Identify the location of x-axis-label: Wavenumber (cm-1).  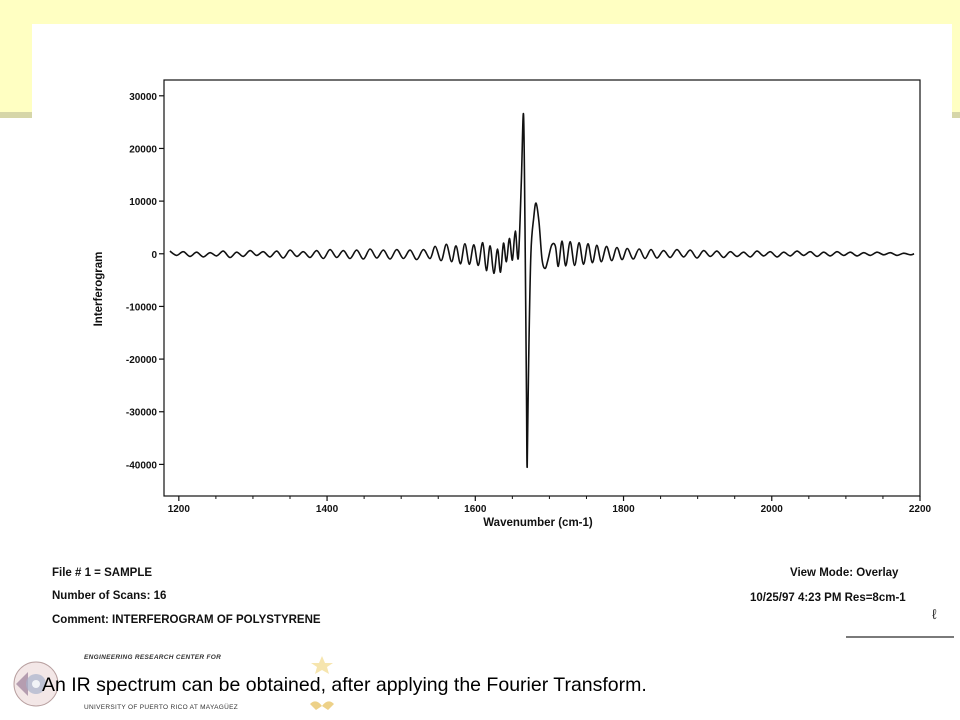
(538, 523).